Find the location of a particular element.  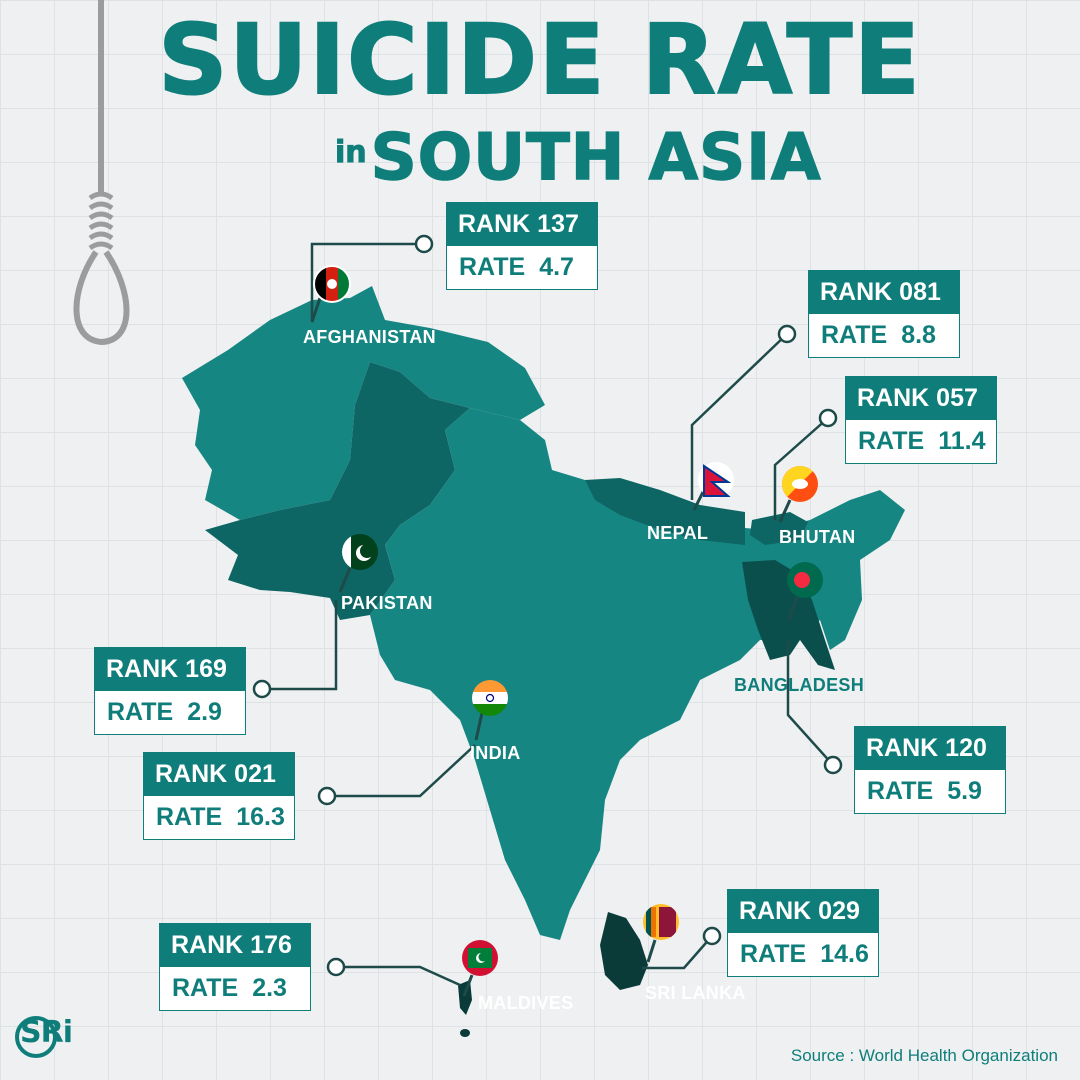

rank-row: RANK 081 is located at coordinates (884, 292).